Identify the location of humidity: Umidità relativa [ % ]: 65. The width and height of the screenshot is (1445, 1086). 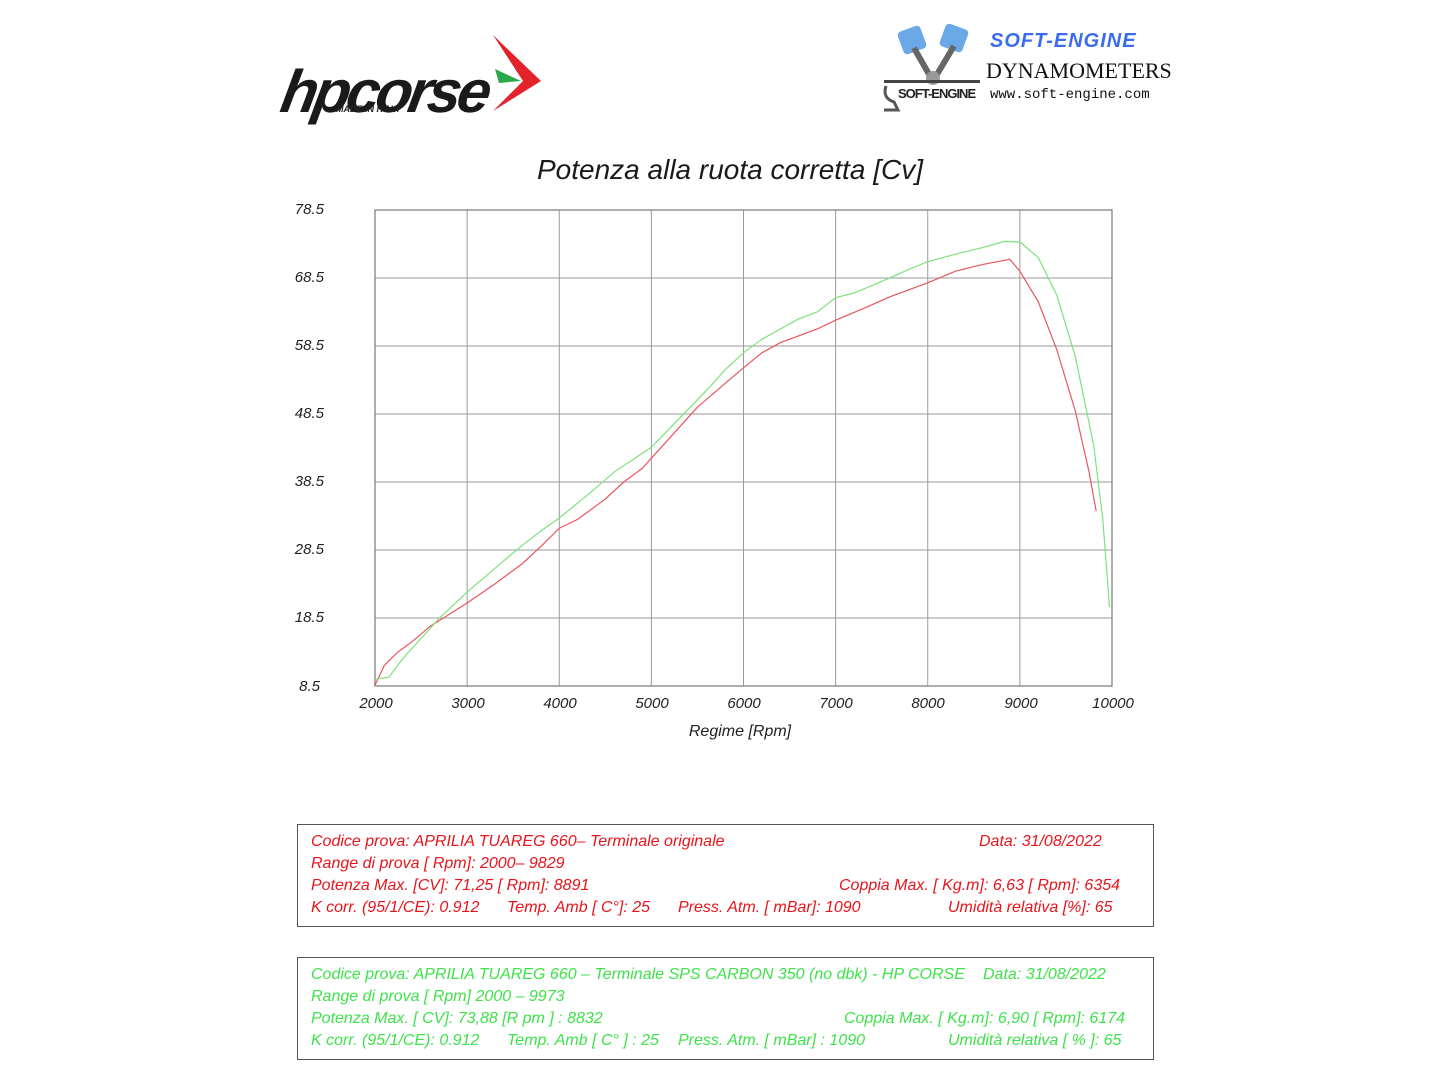
(1035, 1040).